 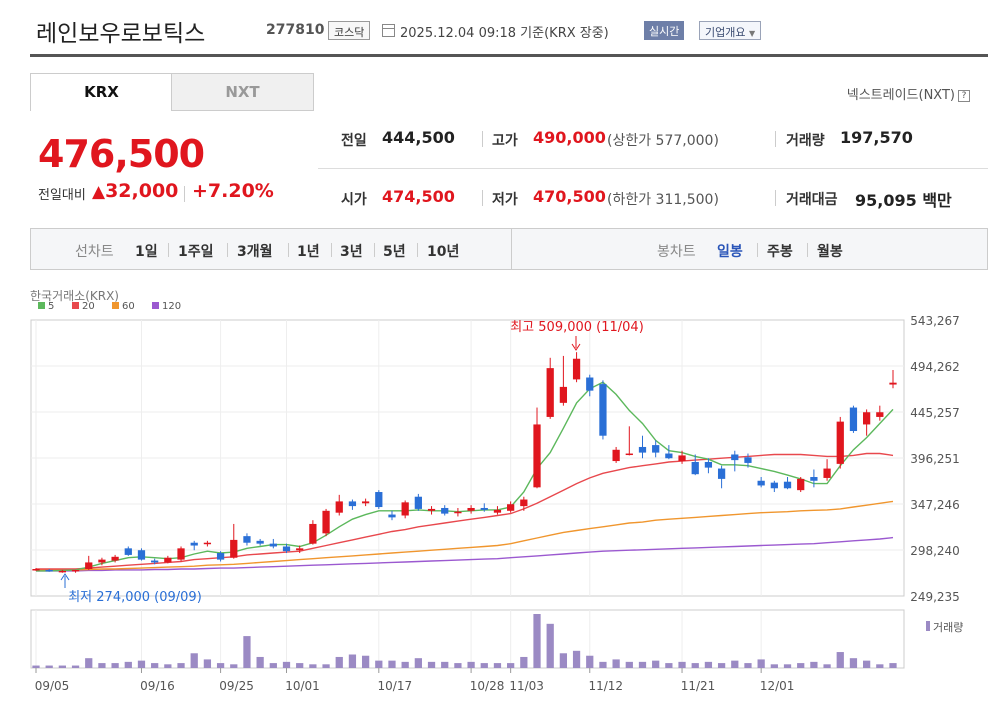 I want to click on header-divider, so click(x=509, y=55).